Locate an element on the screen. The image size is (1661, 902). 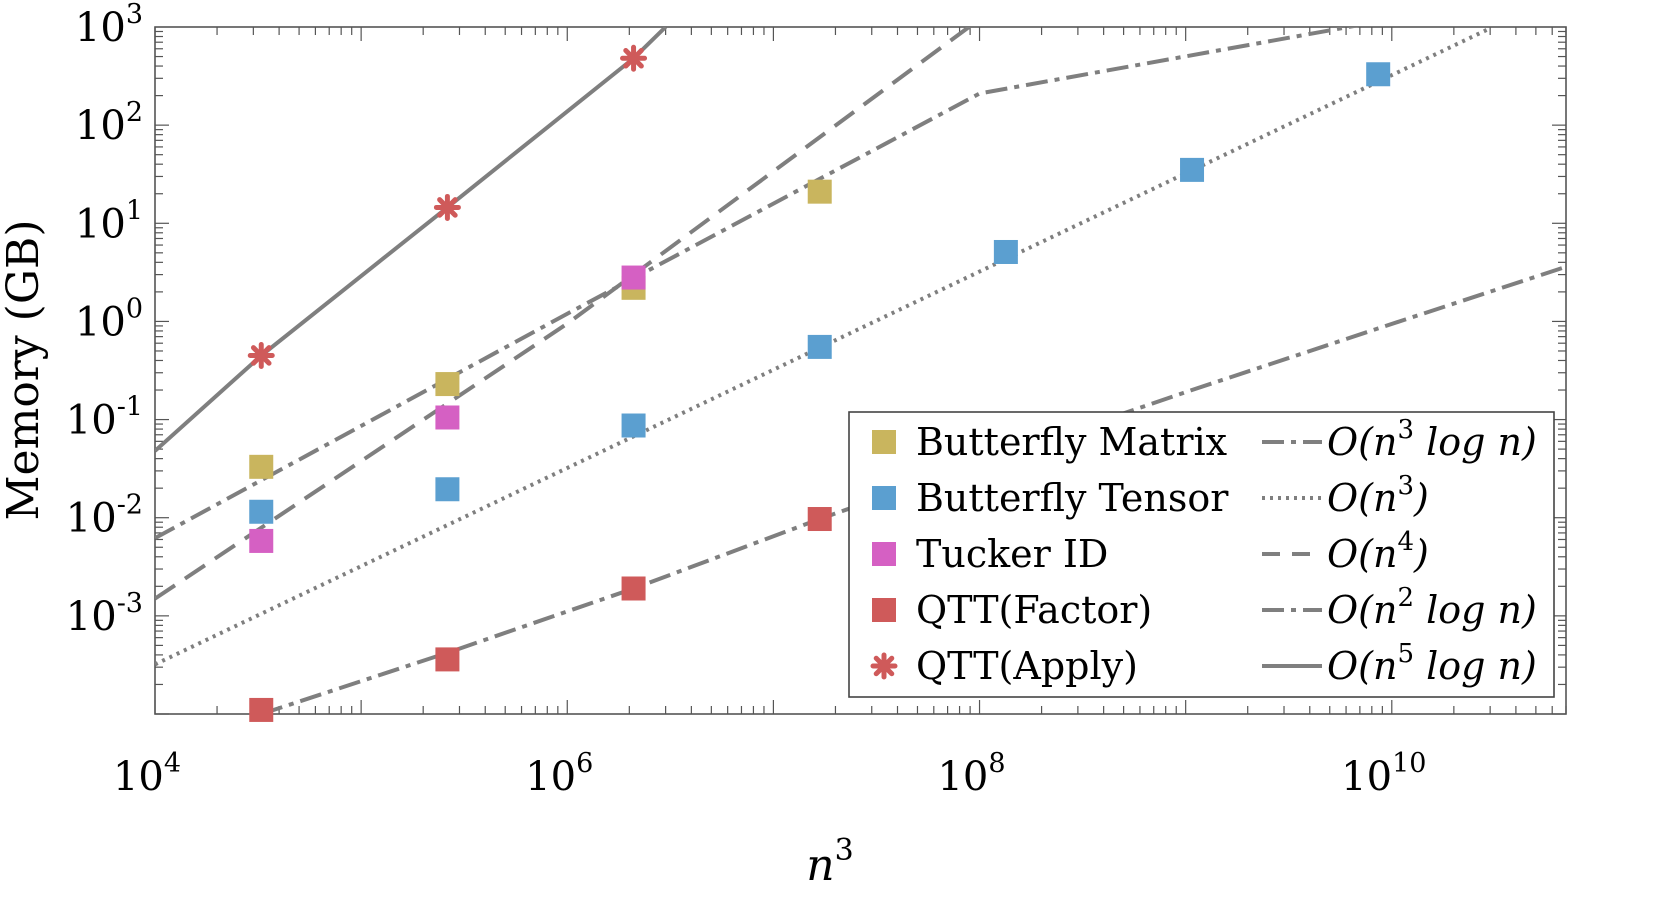
x-tick-label: 10⁶ is located at coordinates (559, 774).